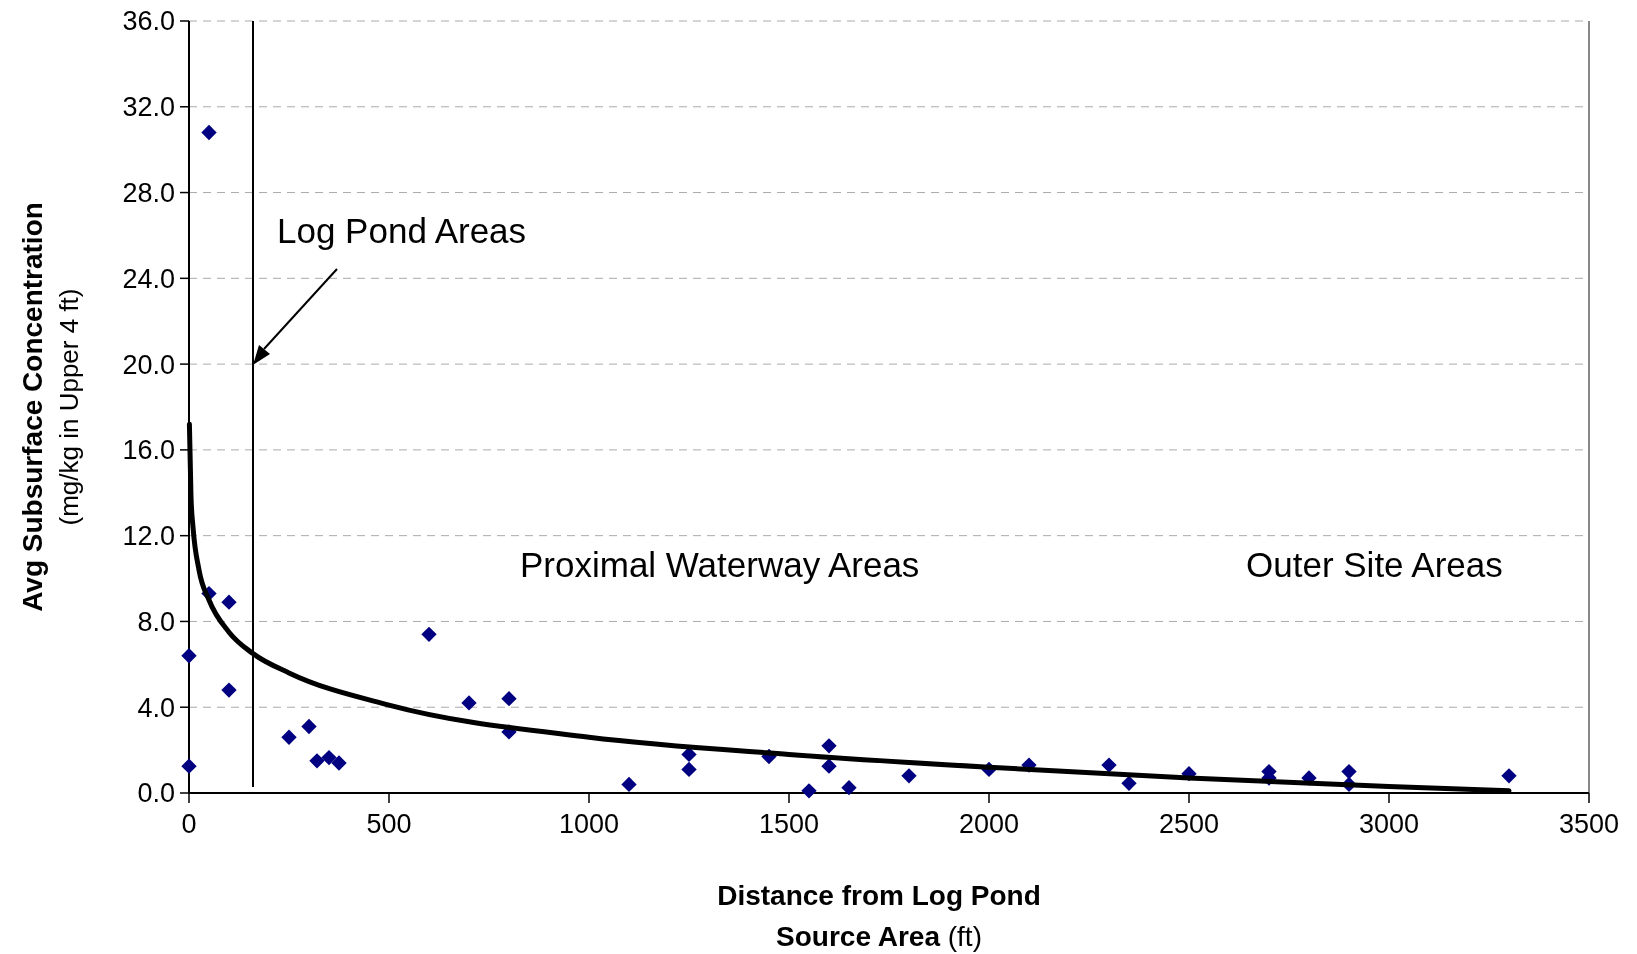 The width and height of the screenshot is (1637, 954). What do you see at coordinates (148, 364) in the screenshot?
I see `y-tick-label: 20.0` at bounding box center [148, 364].